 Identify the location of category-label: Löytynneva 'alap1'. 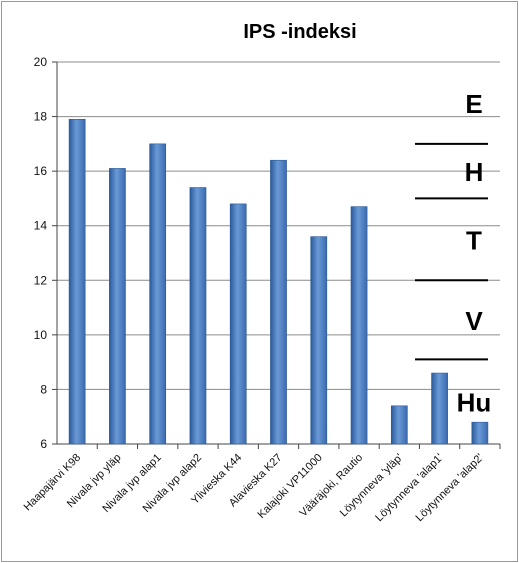
(409, 488).